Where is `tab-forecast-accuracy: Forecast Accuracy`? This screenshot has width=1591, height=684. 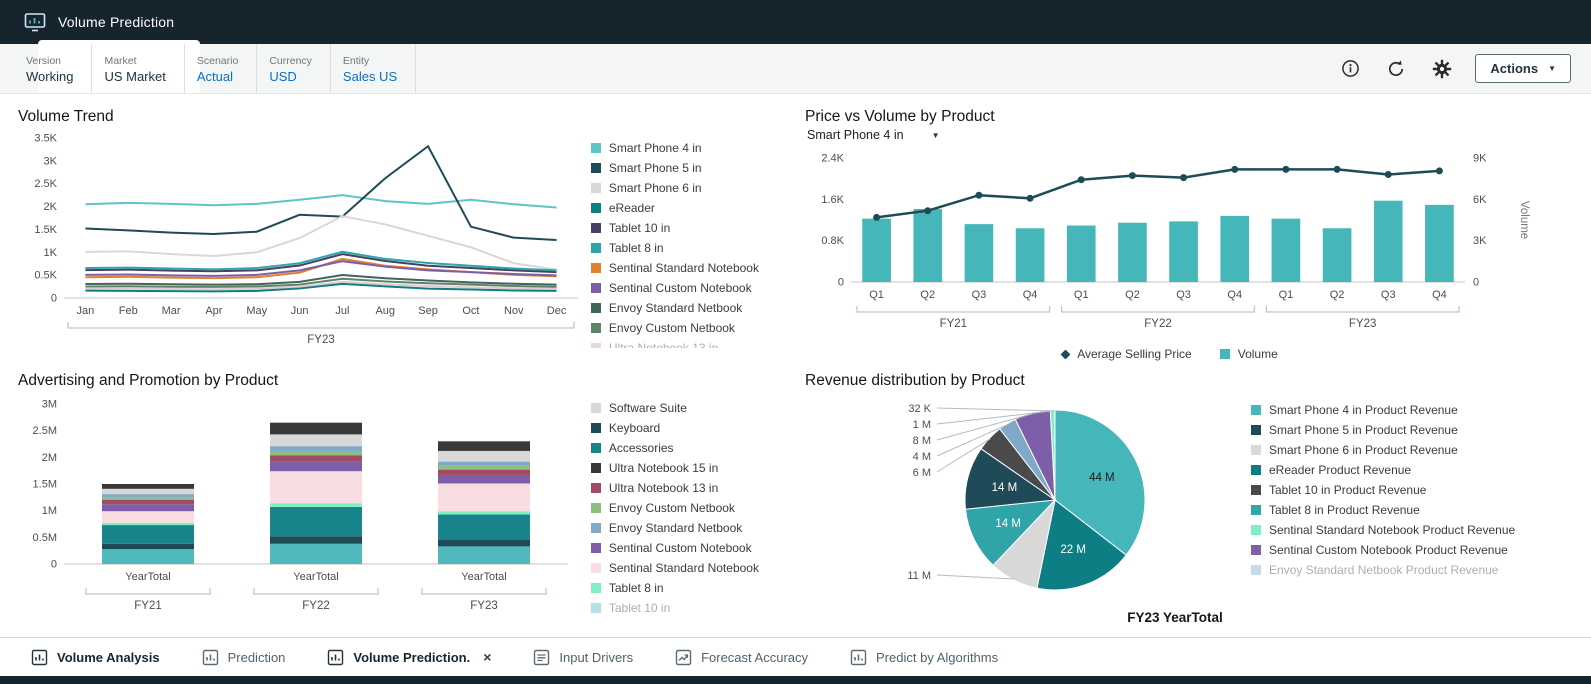 tab-forecast-accuracy: Forecast Accuracy is located at coordinates (741, 657).